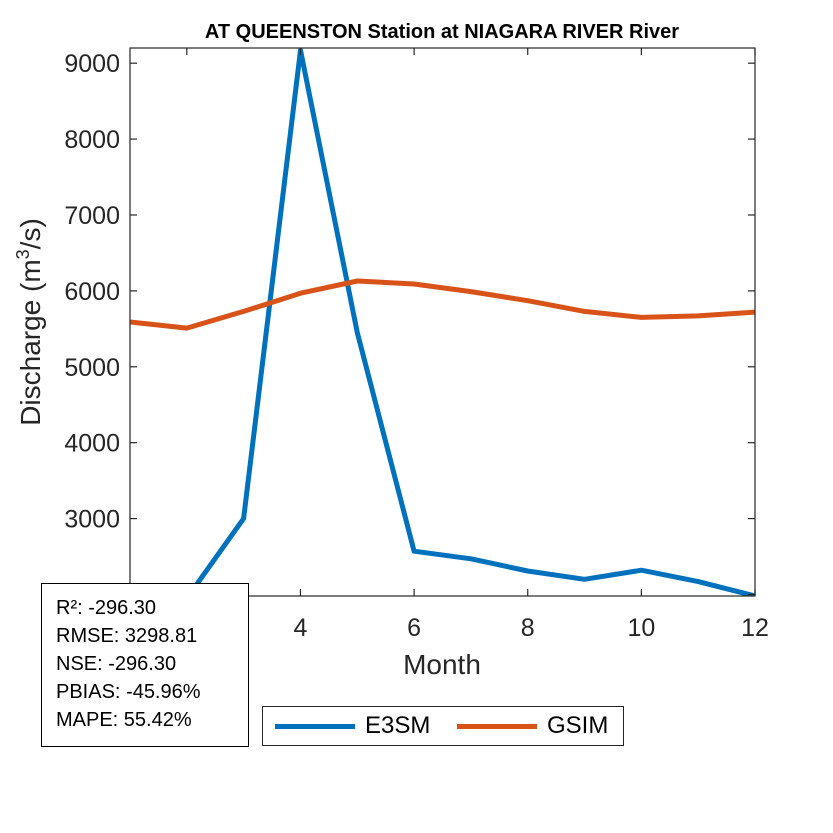 The image size is (833, 833). I want to click on y-tick-label: 5000, so click(92, 368).